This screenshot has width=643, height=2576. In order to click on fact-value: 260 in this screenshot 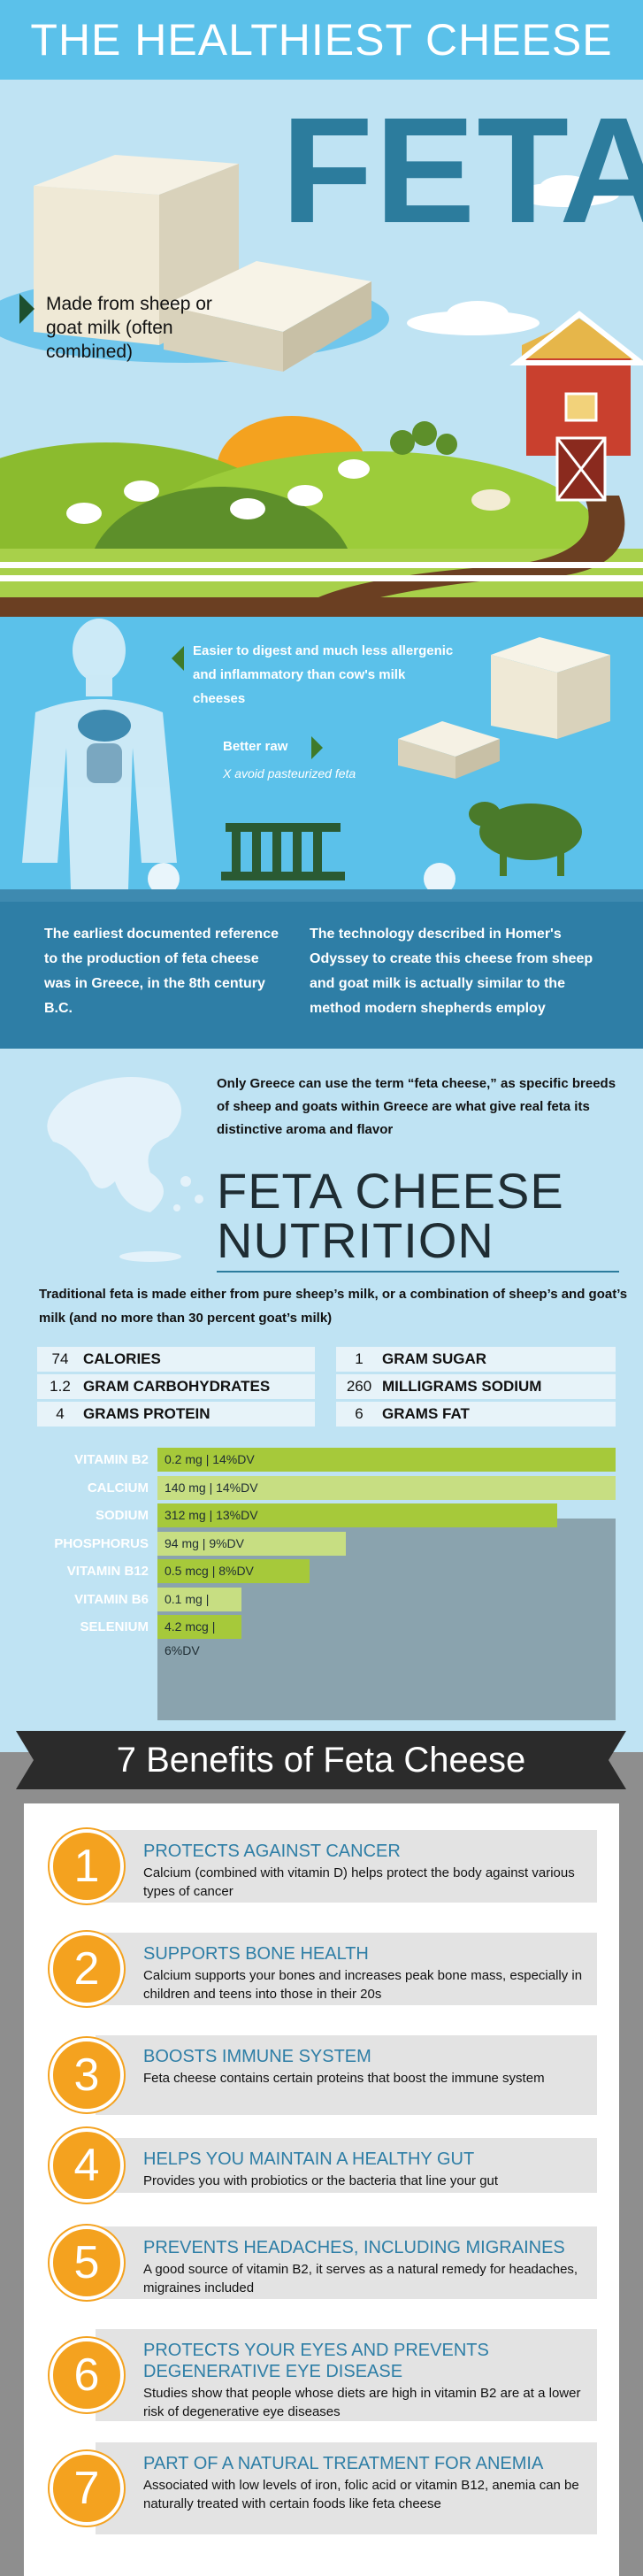, I will do `click(359, 1386)`.